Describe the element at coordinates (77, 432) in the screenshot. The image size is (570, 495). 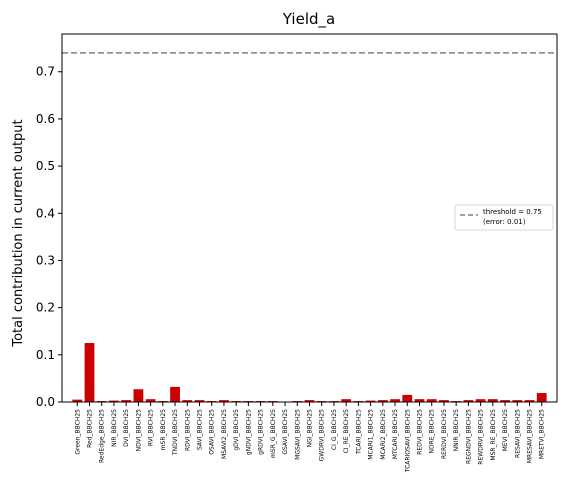
I see `x-tick-label: Green_BBCH25` at that location.